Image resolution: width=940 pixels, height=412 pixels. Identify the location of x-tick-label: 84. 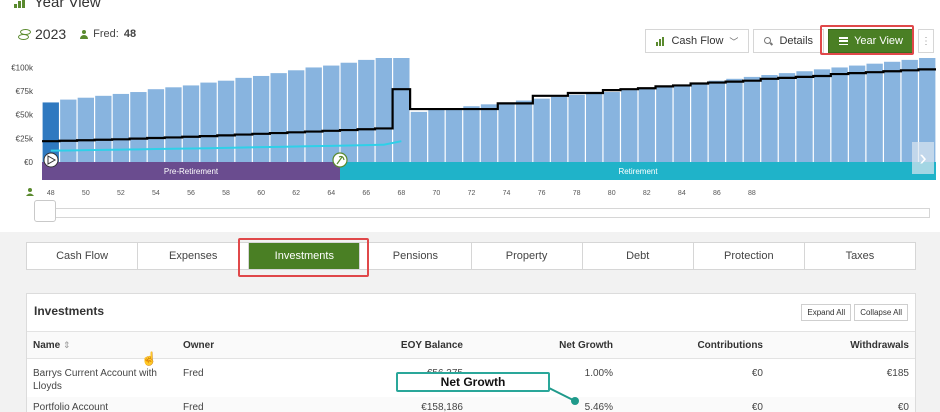
(682, 193).